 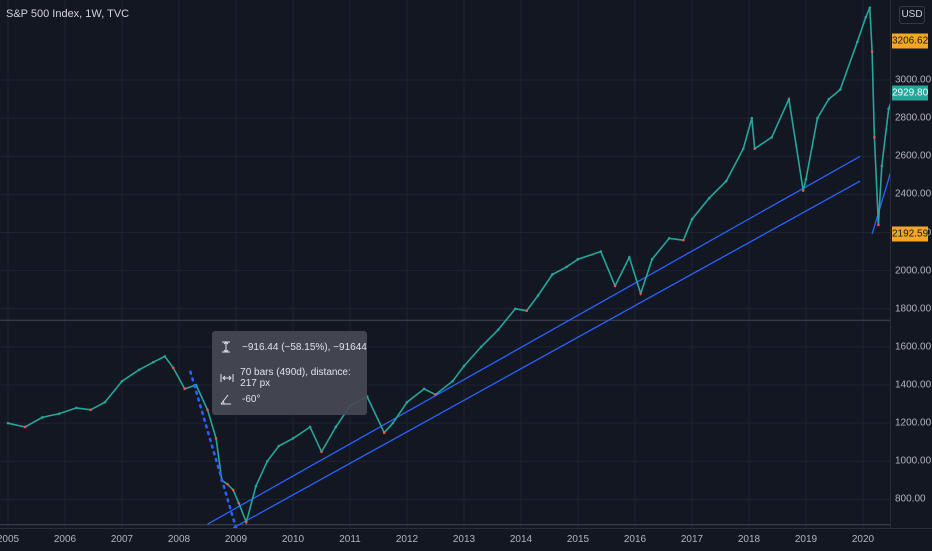 I want to click on bars-info-text: 70 bars (490d), distance: 217 px, so click(x=295, y=378).